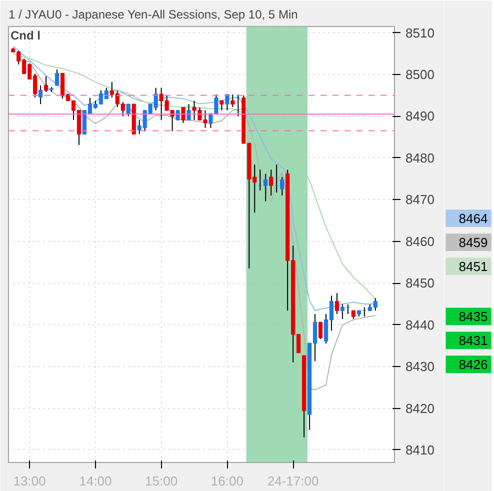 This screenshot has height=491, width=494. What do you see at coordinates (153, 15) in the screenshot?
I see `chart-title: 1 / JYAU0 - Japanese Yen-All Sessions, Sep 10, 5 Min` at bounding box center [153, 15].